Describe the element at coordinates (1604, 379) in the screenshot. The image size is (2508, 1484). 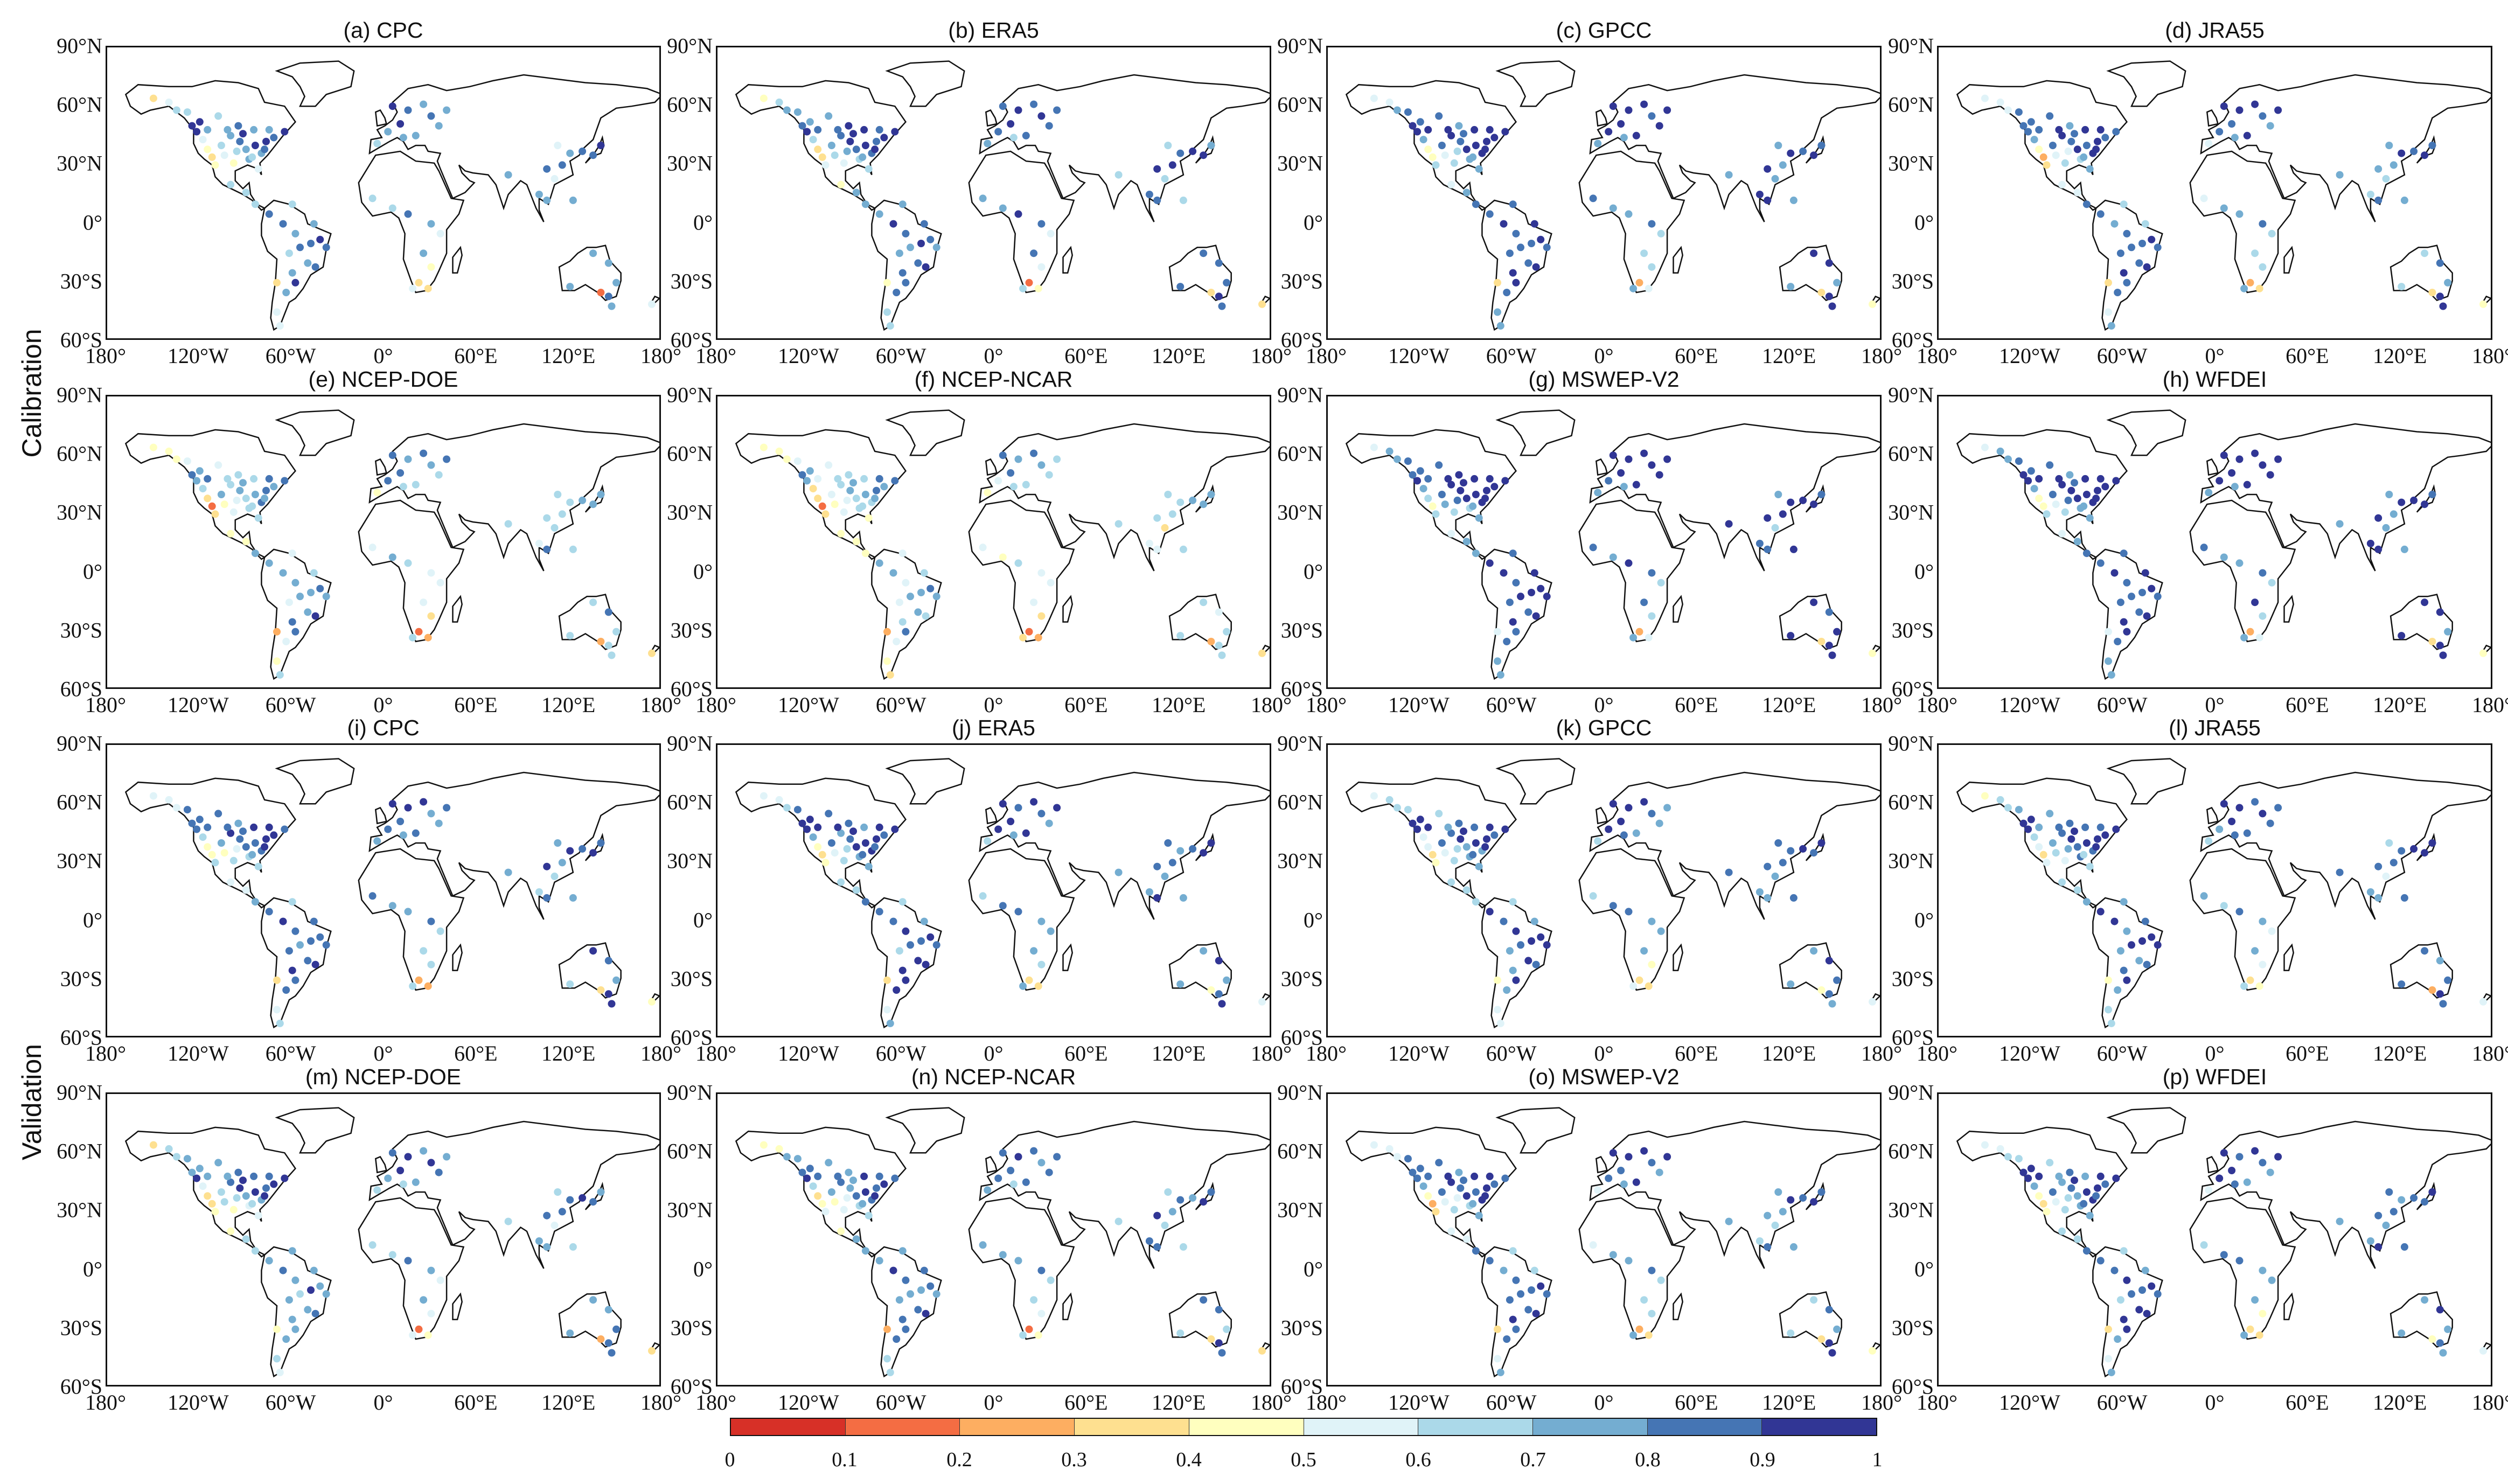
I see `panel-title: (g) MSWEP-V2` at that location.